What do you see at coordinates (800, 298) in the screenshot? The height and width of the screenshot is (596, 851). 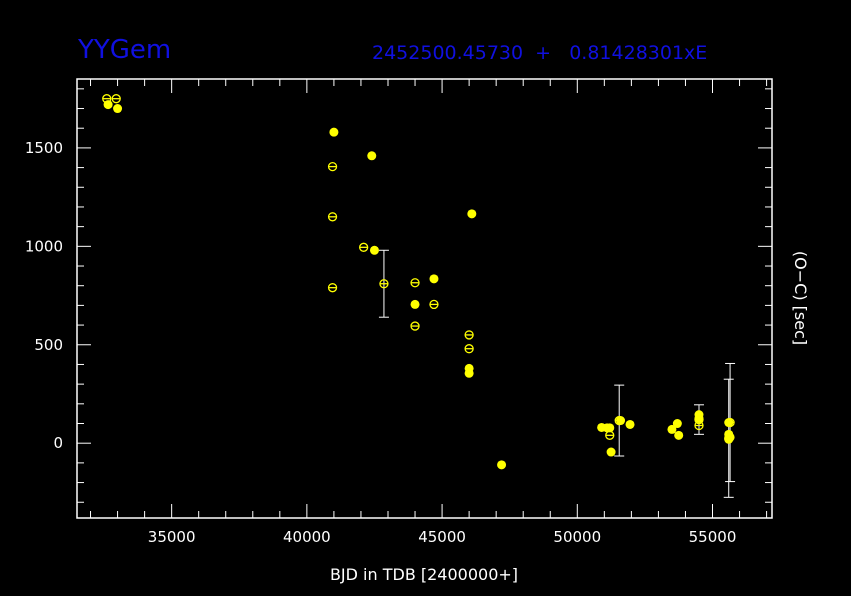 I see `y-axis-label: (O−C) [sec]` at bounding box center [800, 298].